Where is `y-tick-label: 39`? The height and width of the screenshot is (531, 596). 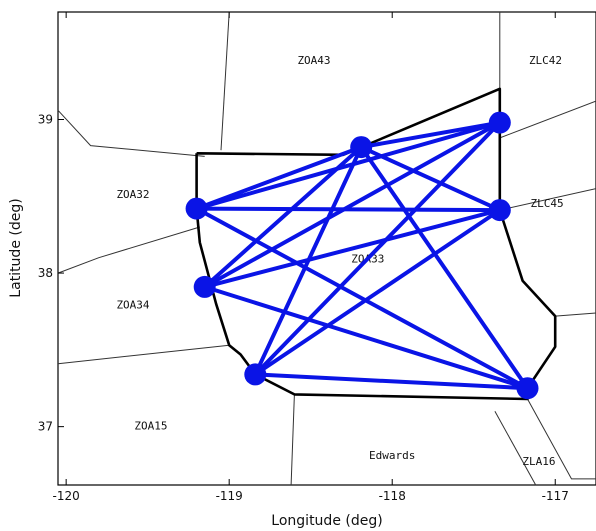 y-tick-label: 39 is located at coordinates (45, 120).